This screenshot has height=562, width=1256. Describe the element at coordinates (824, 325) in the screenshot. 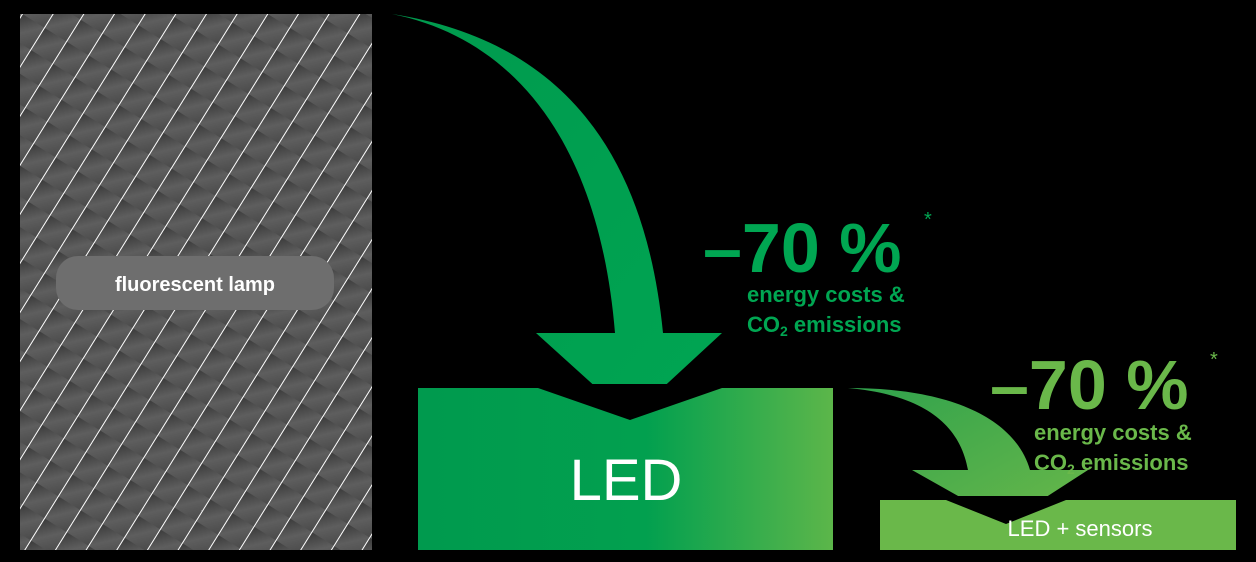

I see `step1-desc-line2: CO2 emissions` at that location.